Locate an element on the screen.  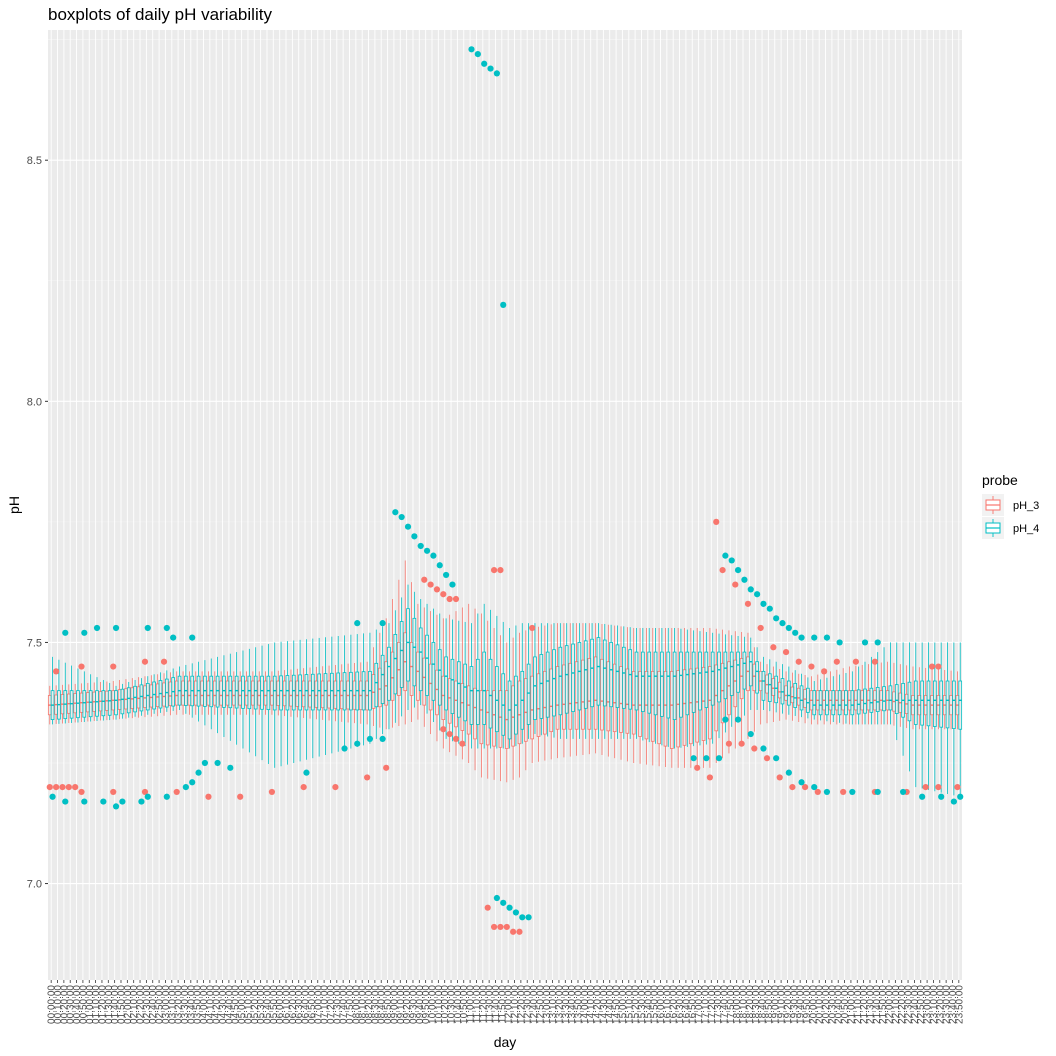
x-tick-label: 07:50:00 is located at coordinates (350, 1004).